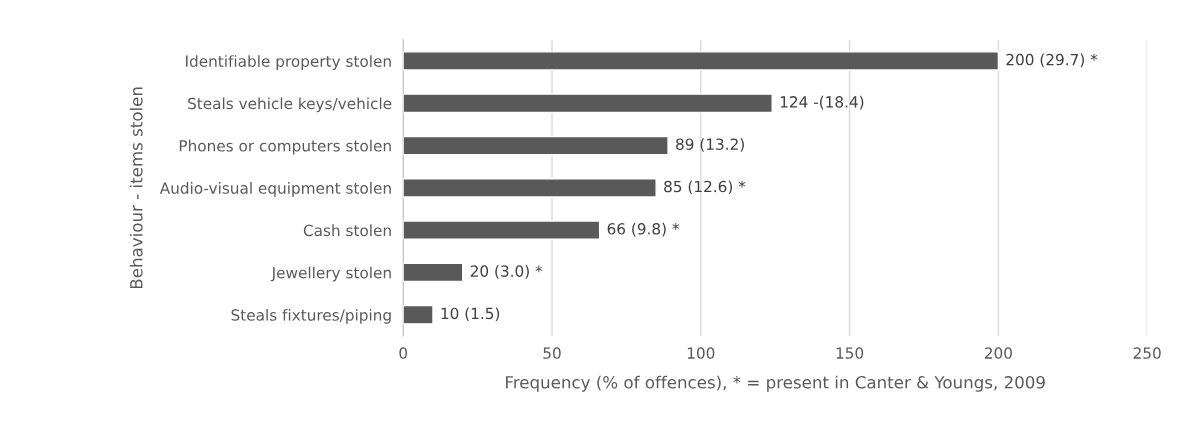 The height and width of the screenshot is (442, 1179). Describe the element at coordinates (275, 189) in the screenshot. I see `y-tick-label: Audio-visual equipment stolen` at that location.